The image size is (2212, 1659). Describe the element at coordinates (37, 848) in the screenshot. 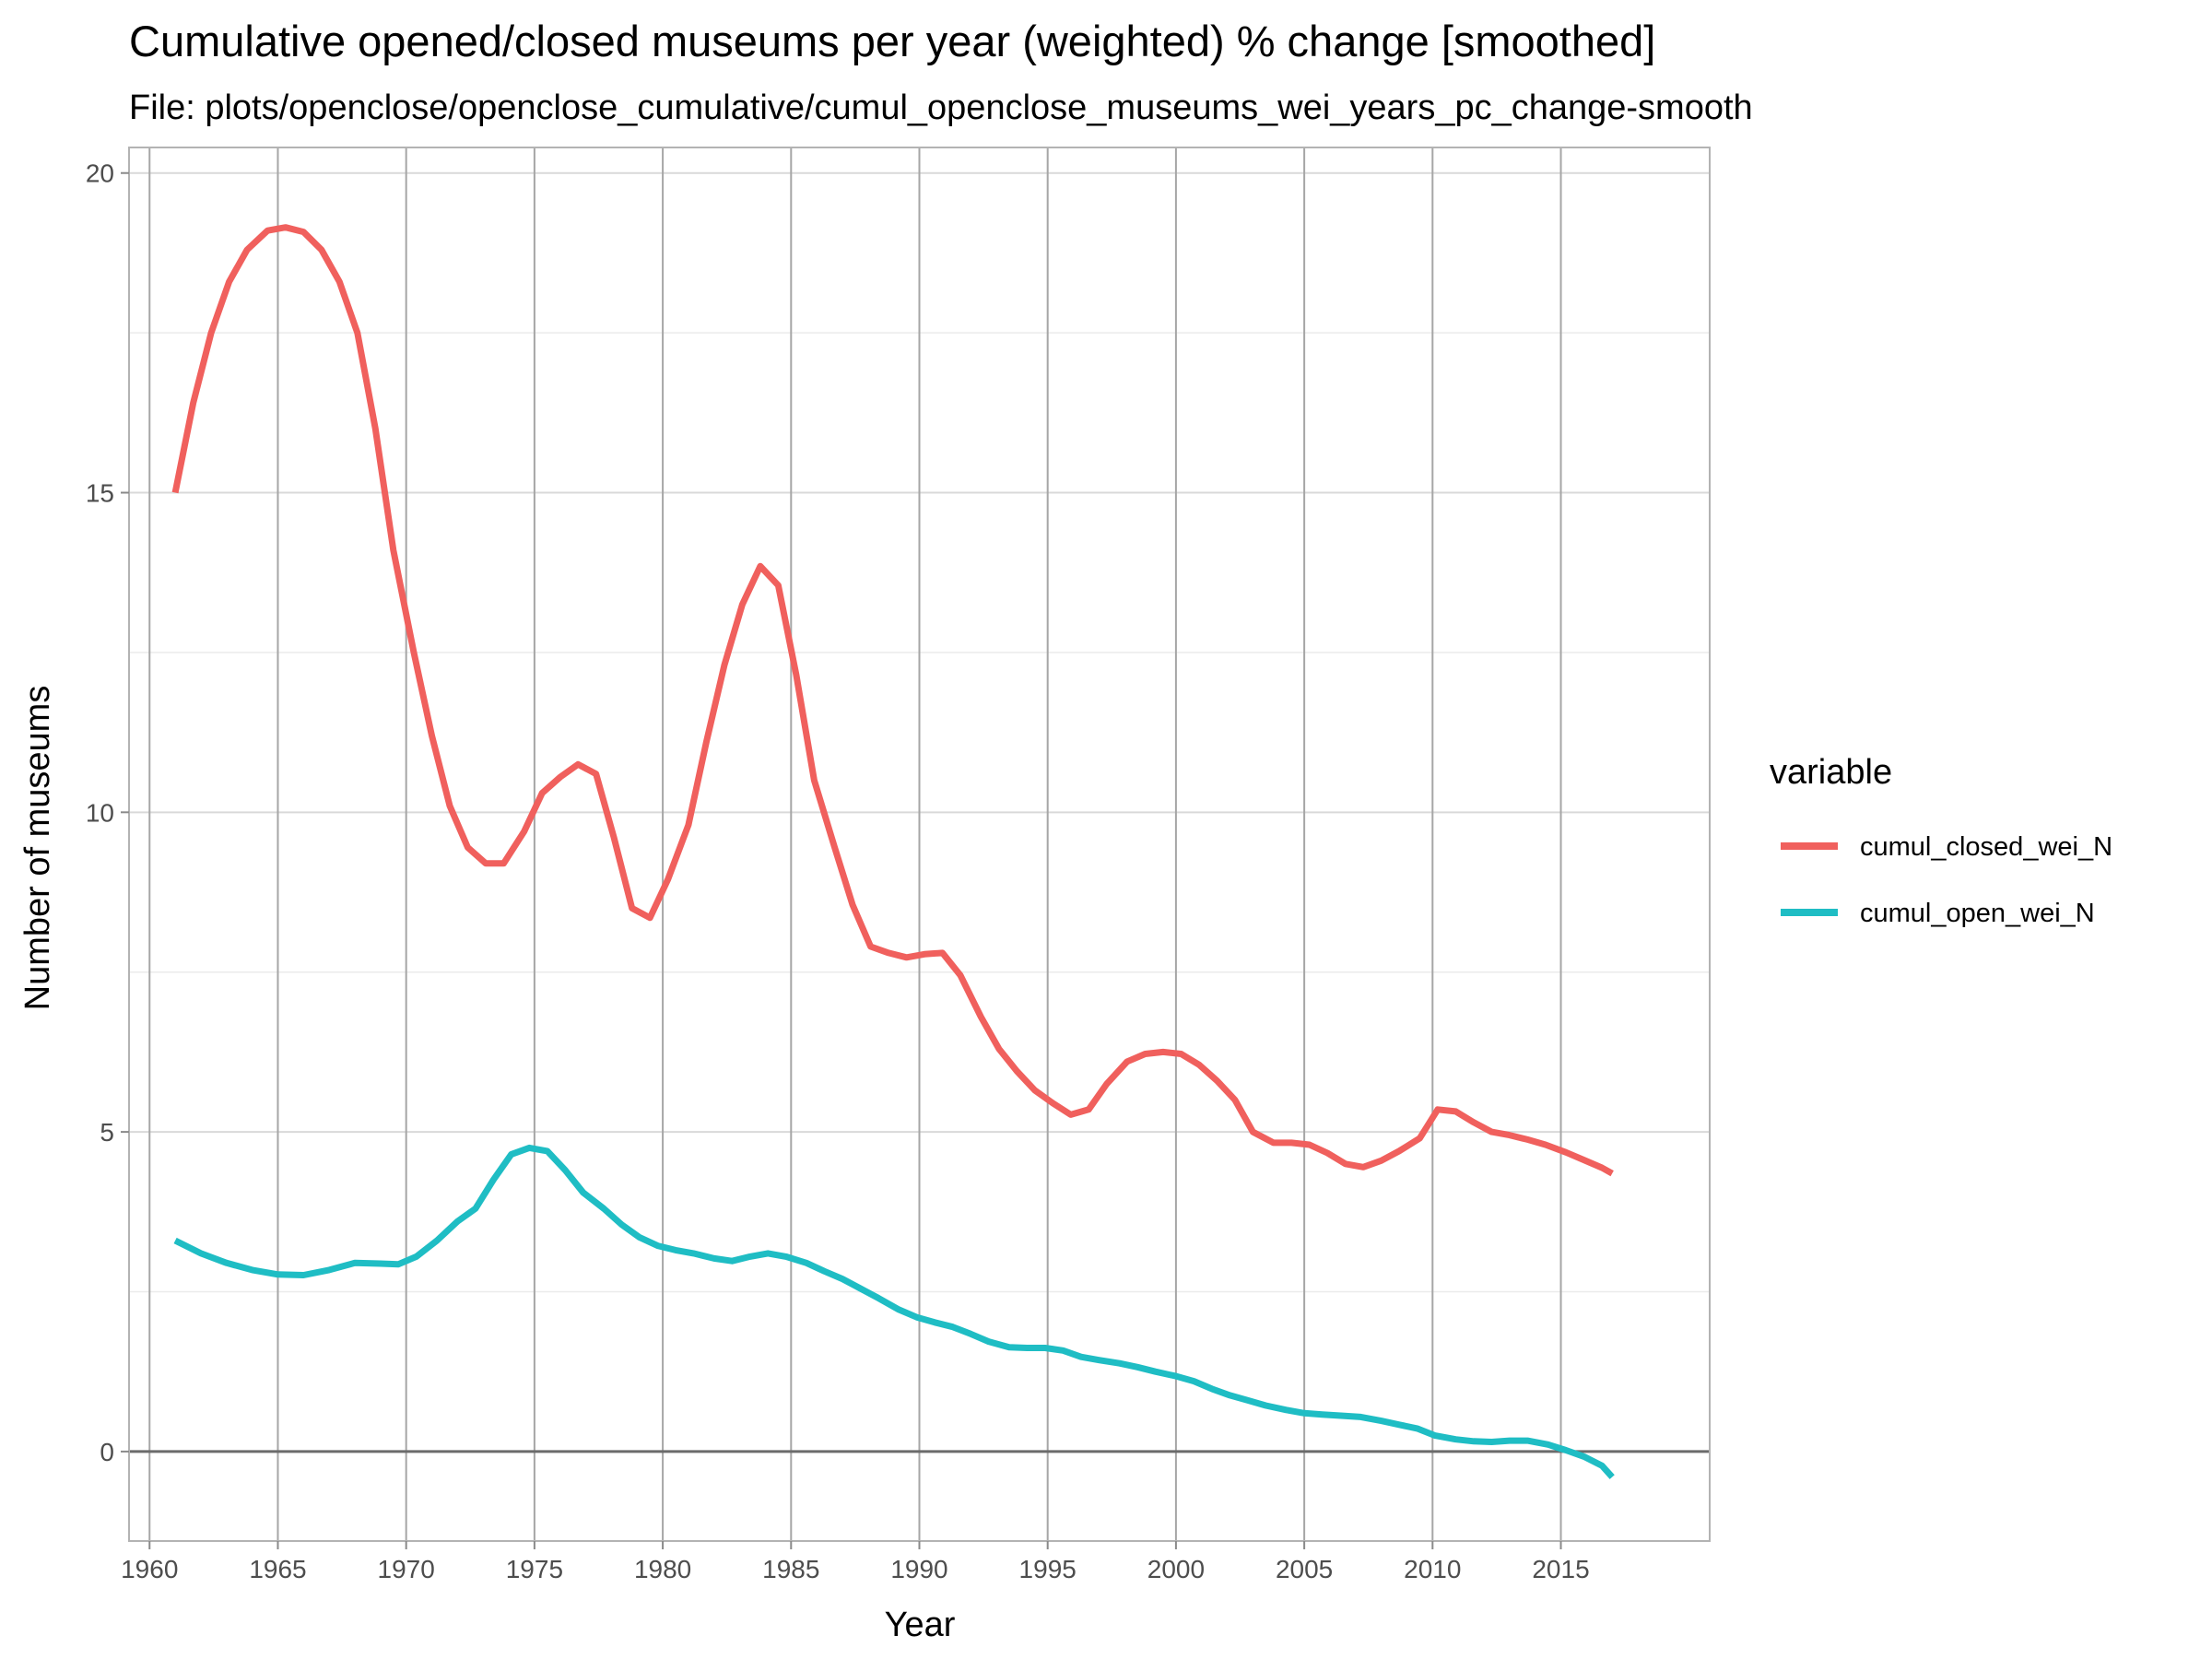

I see `y-axis-title: Number of museums` at that location.